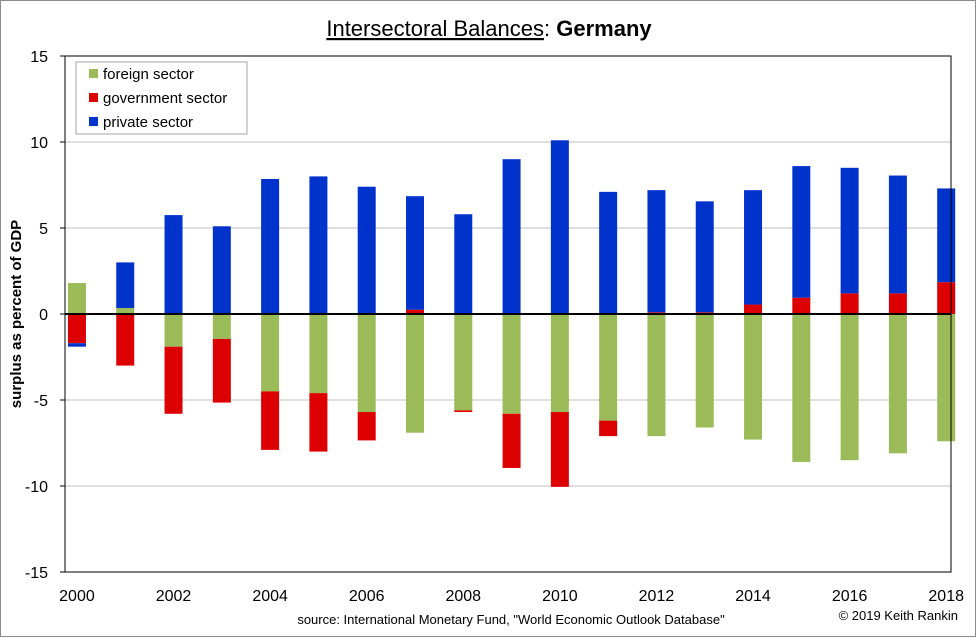 The image size is (976, 638). What do you see at coordinates (946, 596) in the screenshot?
I see `x-tick-label: 2018` at bounding box center [946, 596].